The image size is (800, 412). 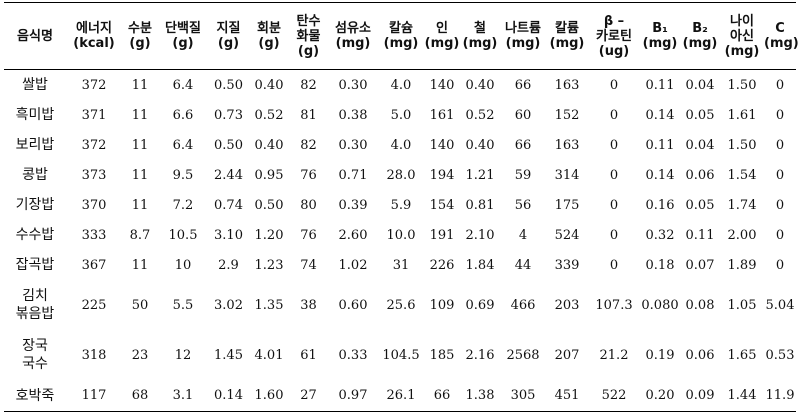 I want to click on column-header-line: 칼슘, so click(x=401, y=28).